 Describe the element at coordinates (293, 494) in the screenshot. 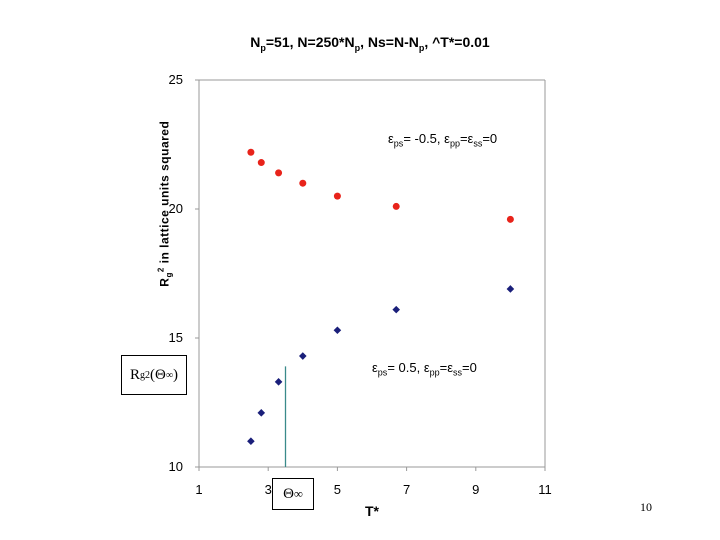

I see `theta-infinity-label-box: Θ ∞` at that location.